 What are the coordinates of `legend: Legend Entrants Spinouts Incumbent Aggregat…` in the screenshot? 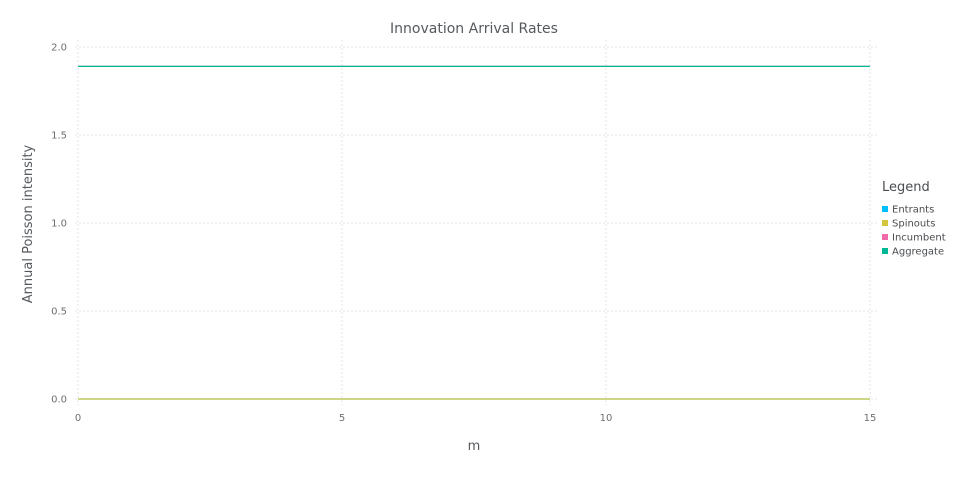 It's located at (914, 219).